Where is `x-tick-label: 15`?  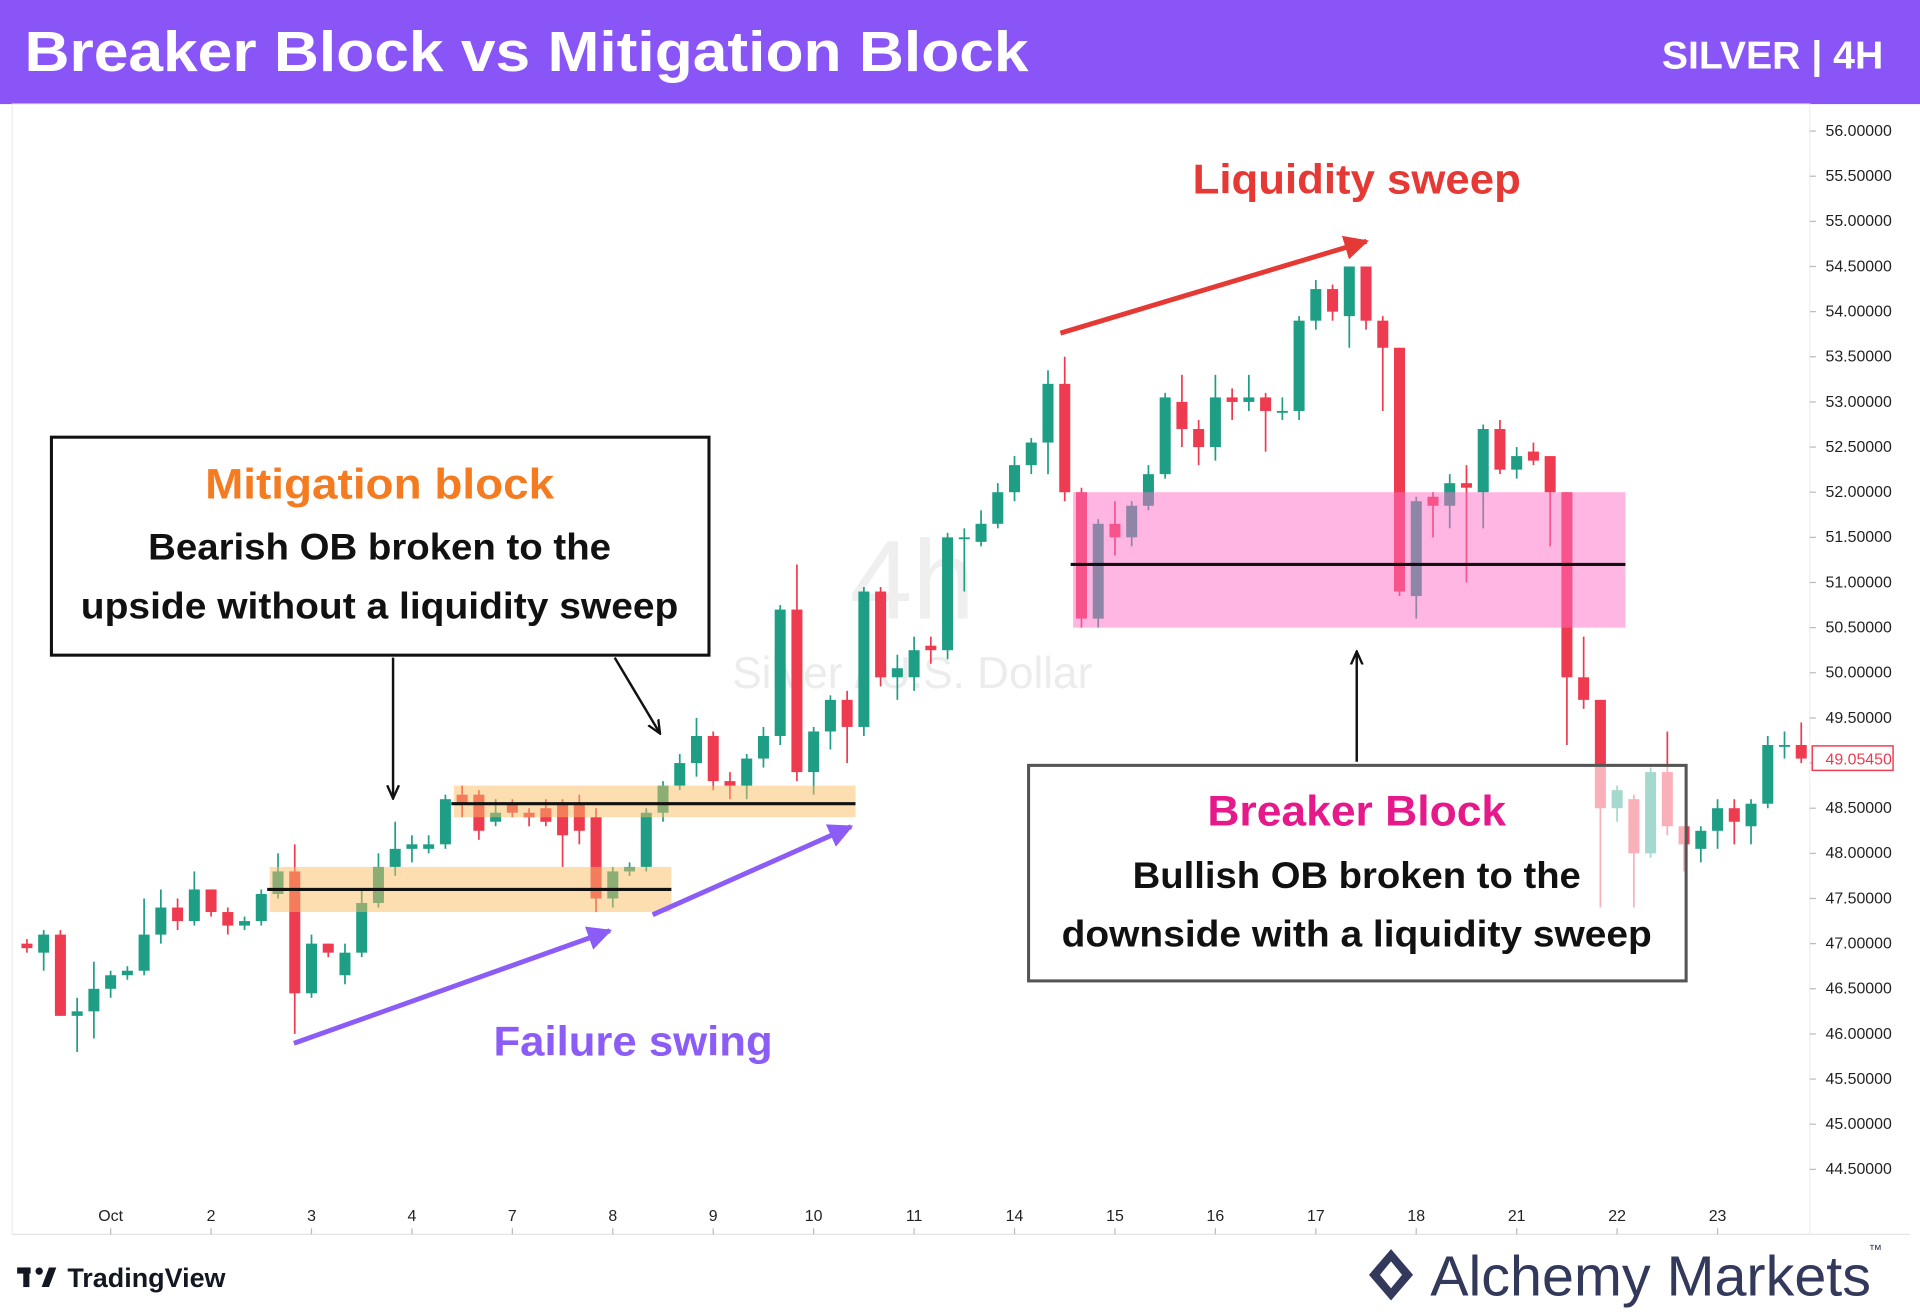
x-tick-label: 15 is located at coordinates (1115, 1216).